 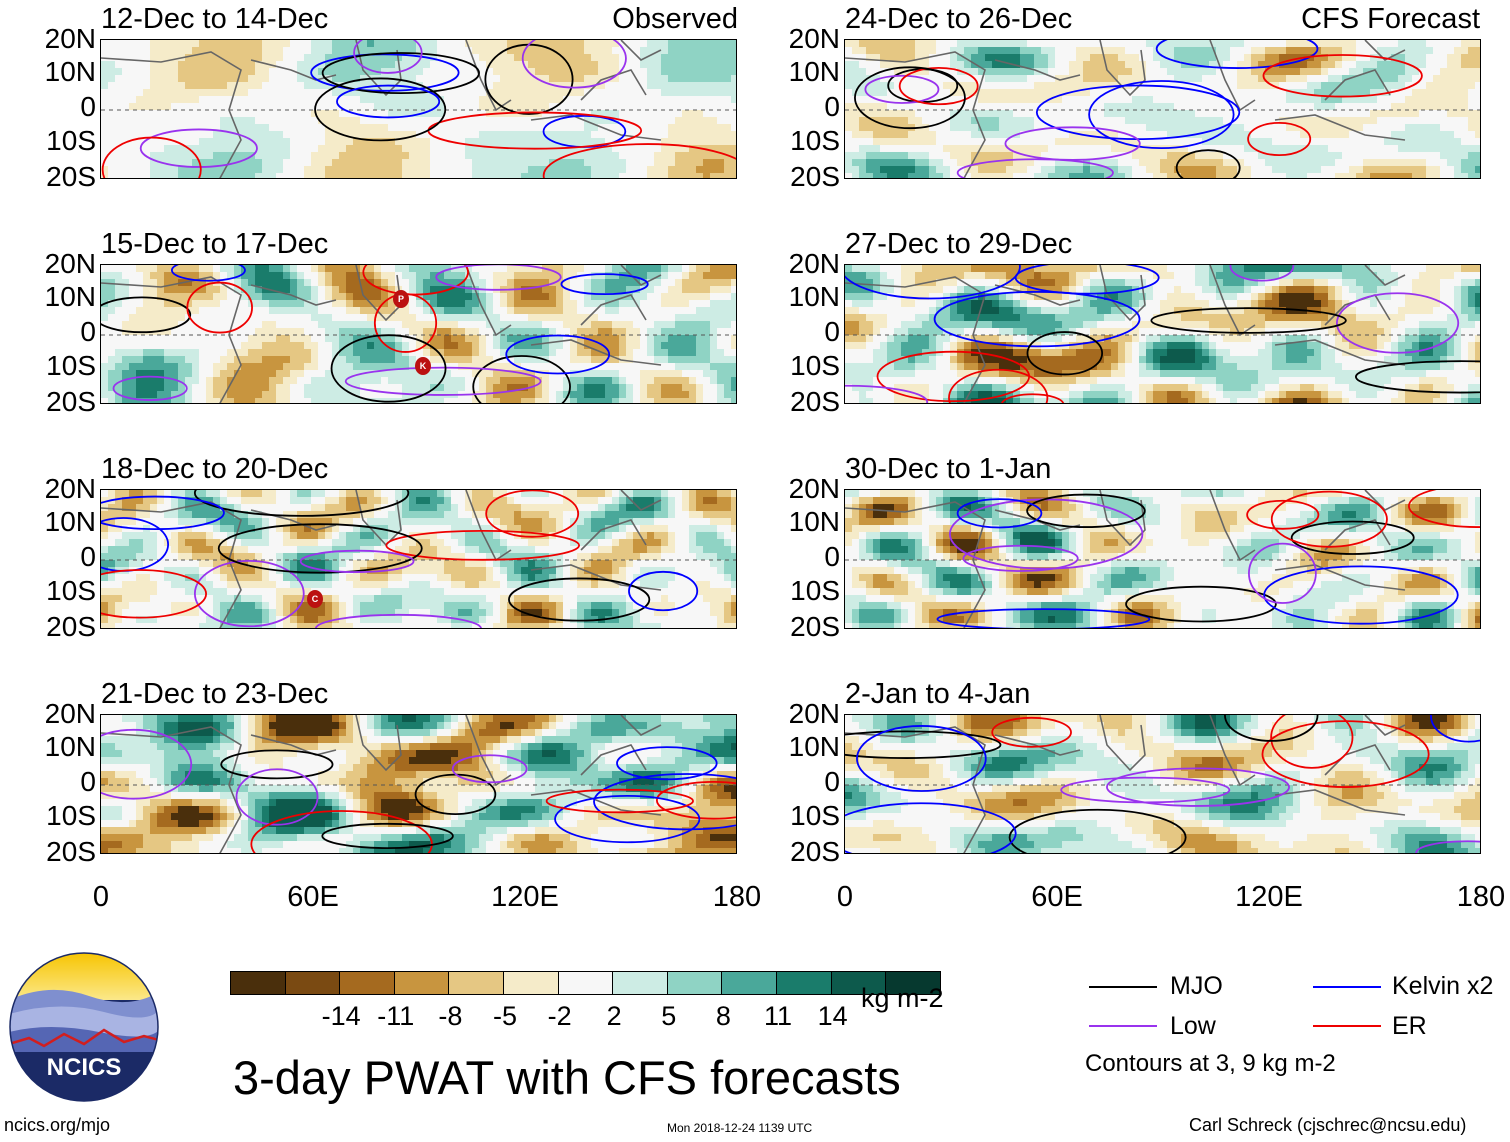 What do you see at coordinates (902, 998) in the screenshot?
I see `colorbar-units: kg m-2` at bounding box center [902, 998].